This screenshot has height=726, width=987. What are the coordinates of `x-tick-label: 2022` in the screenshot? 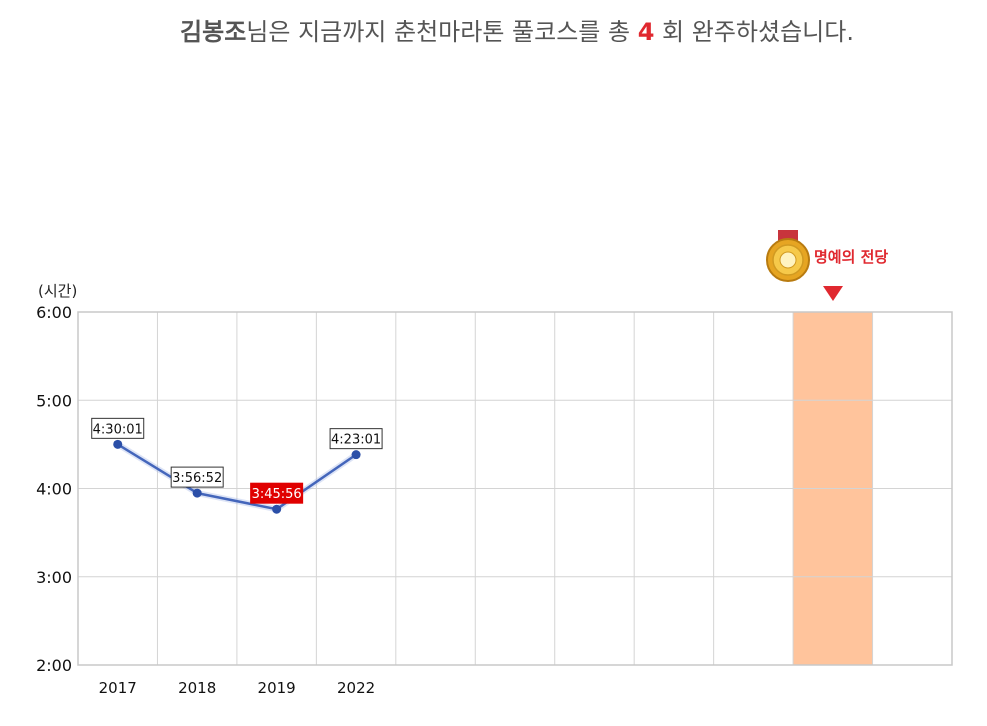 It's located at (356, 688).